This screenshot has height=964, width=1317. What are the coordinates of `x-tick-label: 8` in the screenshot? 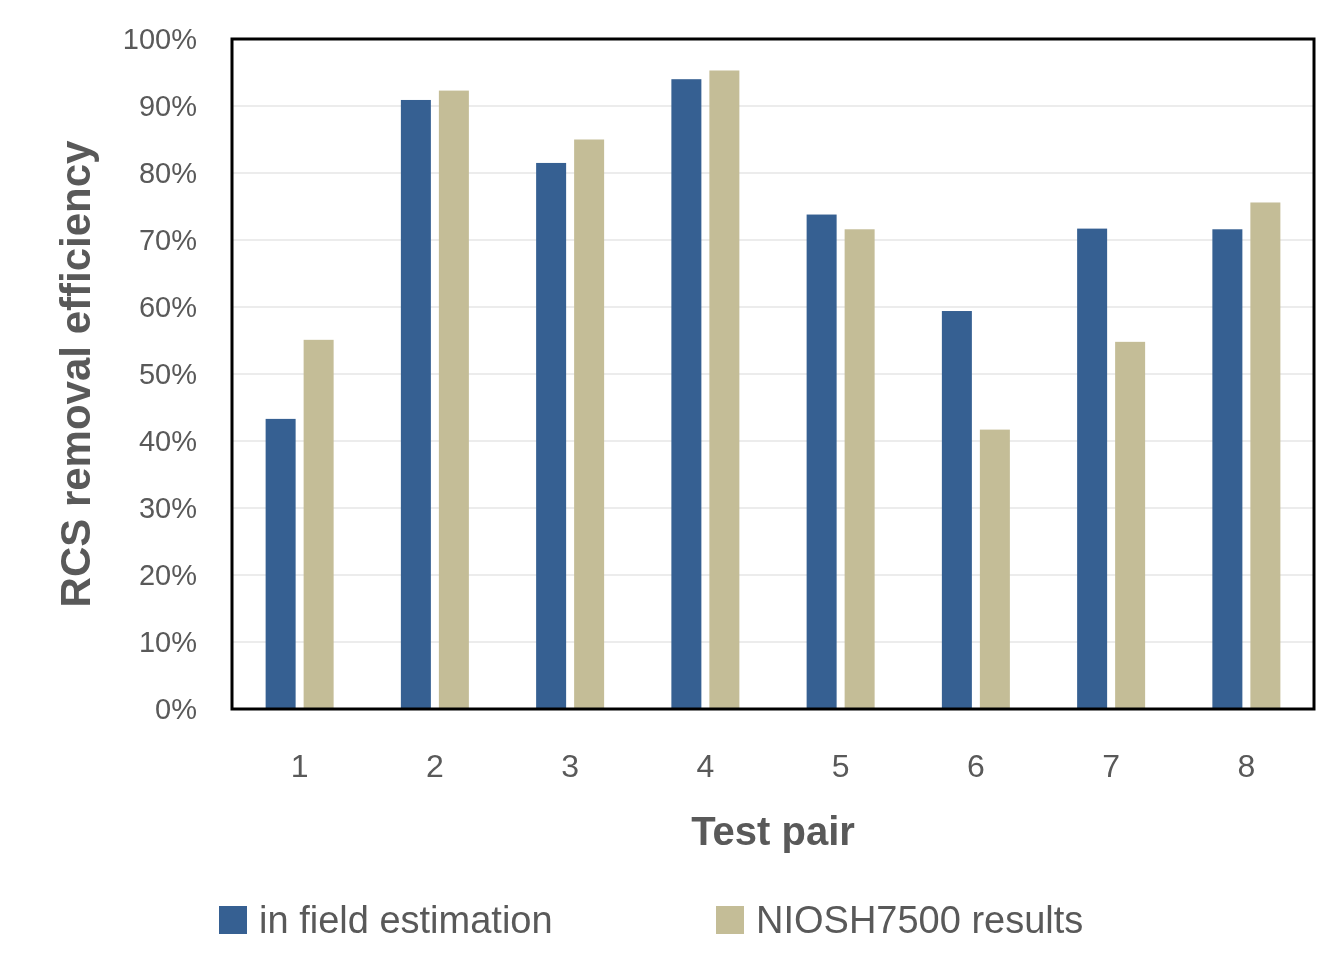 It's located at (1246, 766).